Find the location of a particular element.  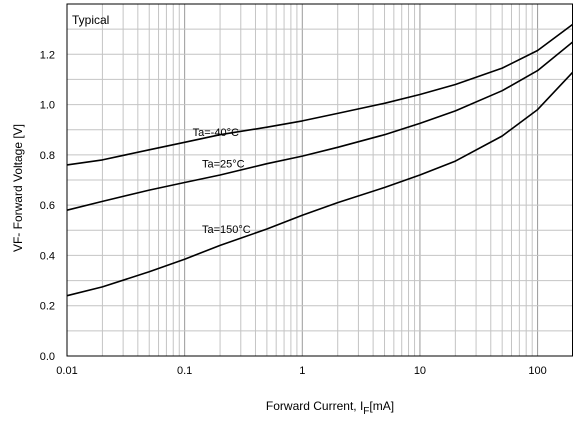

y-tick-label: 0.8 is located at coordinates (47, 156).